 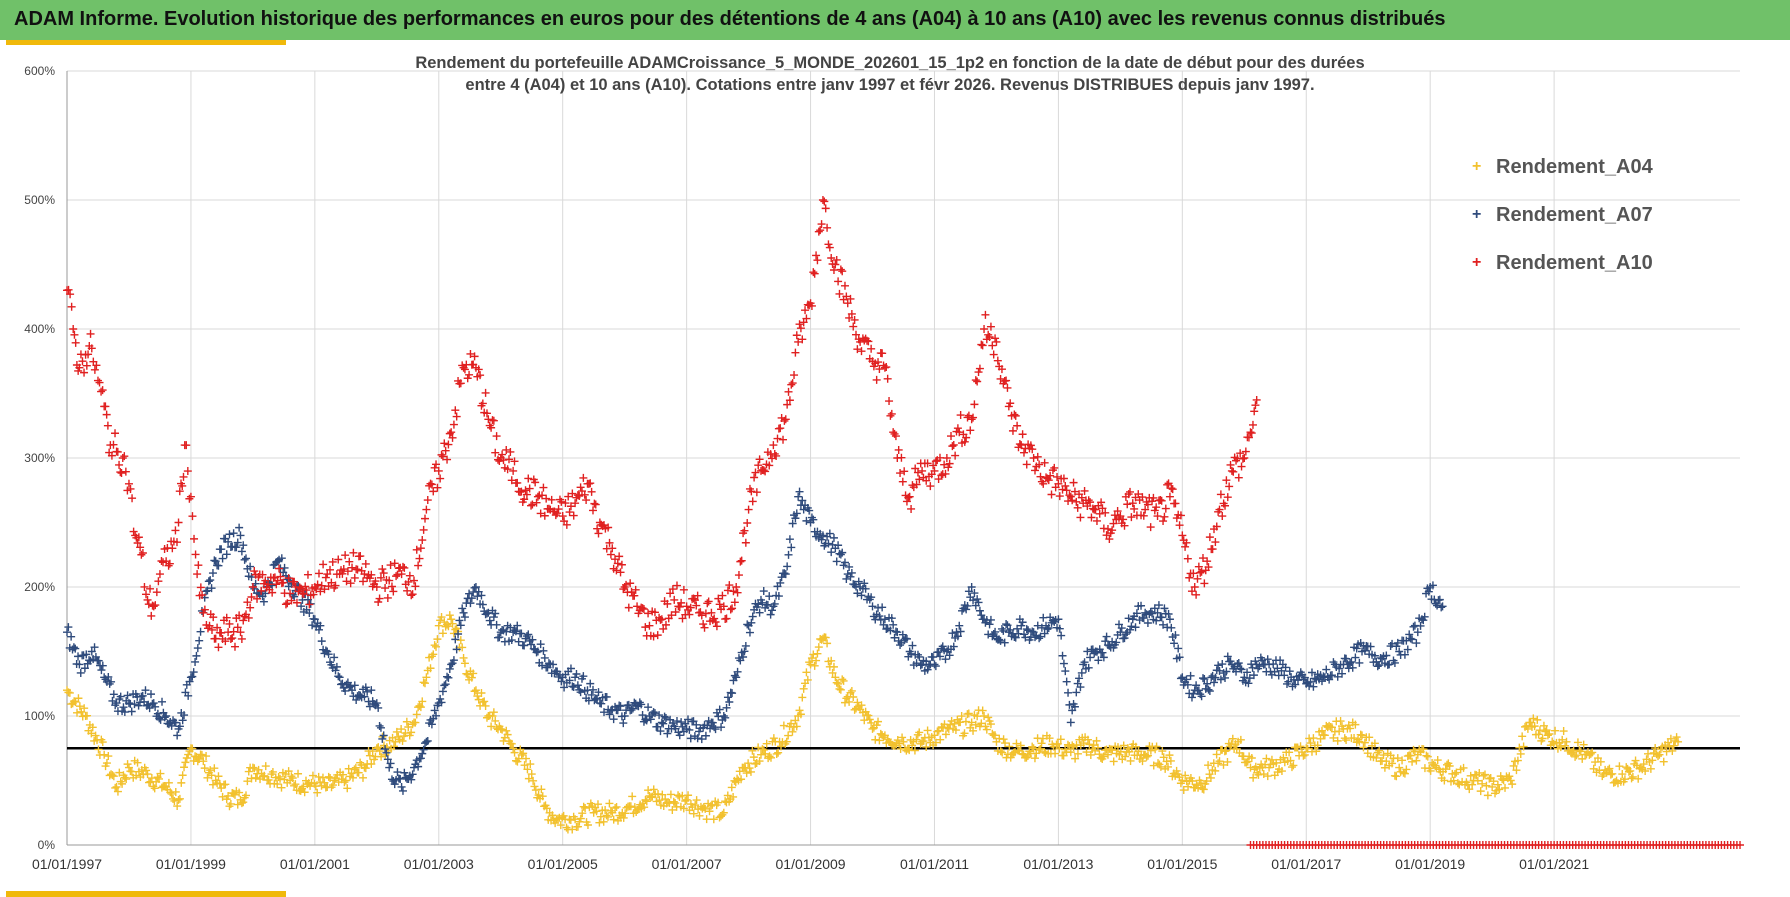 What do you see at coordinates (39, 716) in the screenshot?
I see `y-tick-label: 100%` at bounding box center [39, 716].